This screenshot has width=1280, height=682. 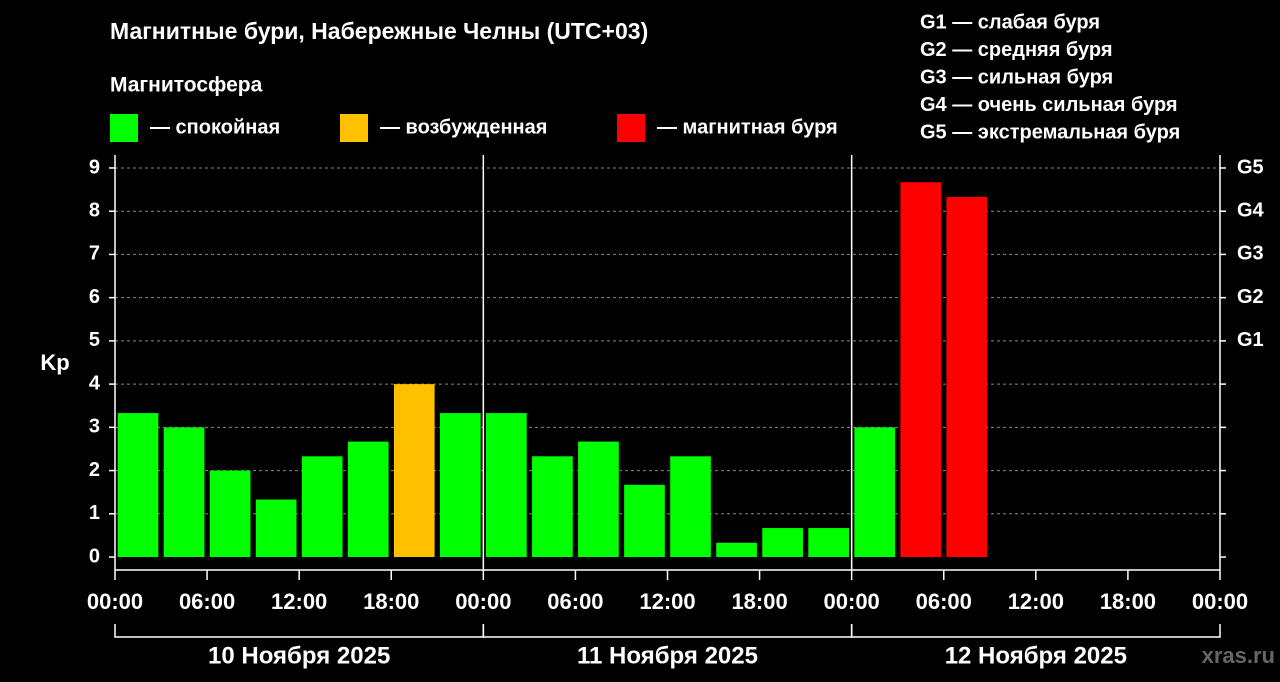 What do you see at coordinates (94, 427) in the screenshot?
I see `y-tick-label: 3` at bounding box center [94, 427].